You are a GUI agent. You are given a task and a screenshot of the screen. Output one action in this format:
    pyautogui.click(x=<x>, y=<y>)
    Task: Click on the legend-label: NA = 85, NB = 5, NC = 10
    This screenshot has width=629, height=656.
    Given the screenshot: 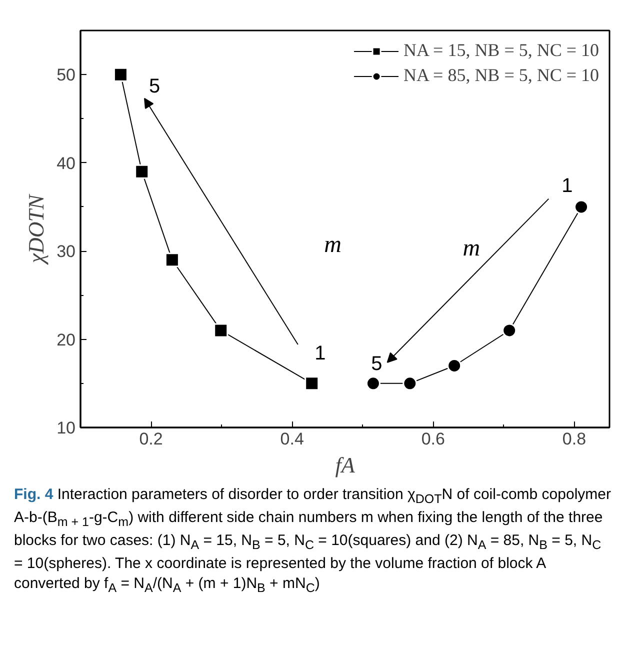 What is the action you would take?
    pyautogui.click(x=501, y=75)
    